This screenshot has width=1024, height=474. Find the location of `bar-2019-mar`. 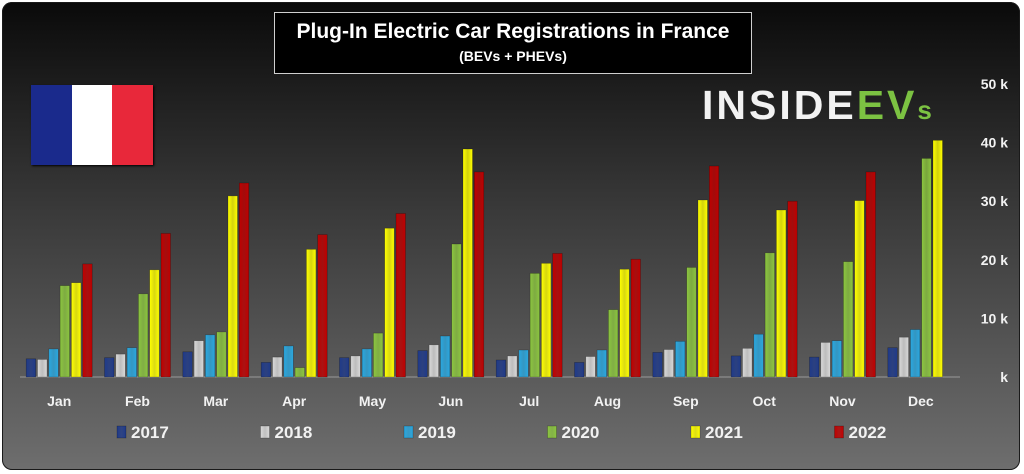

bar-2019-mar is located at coordinates (210, 356).